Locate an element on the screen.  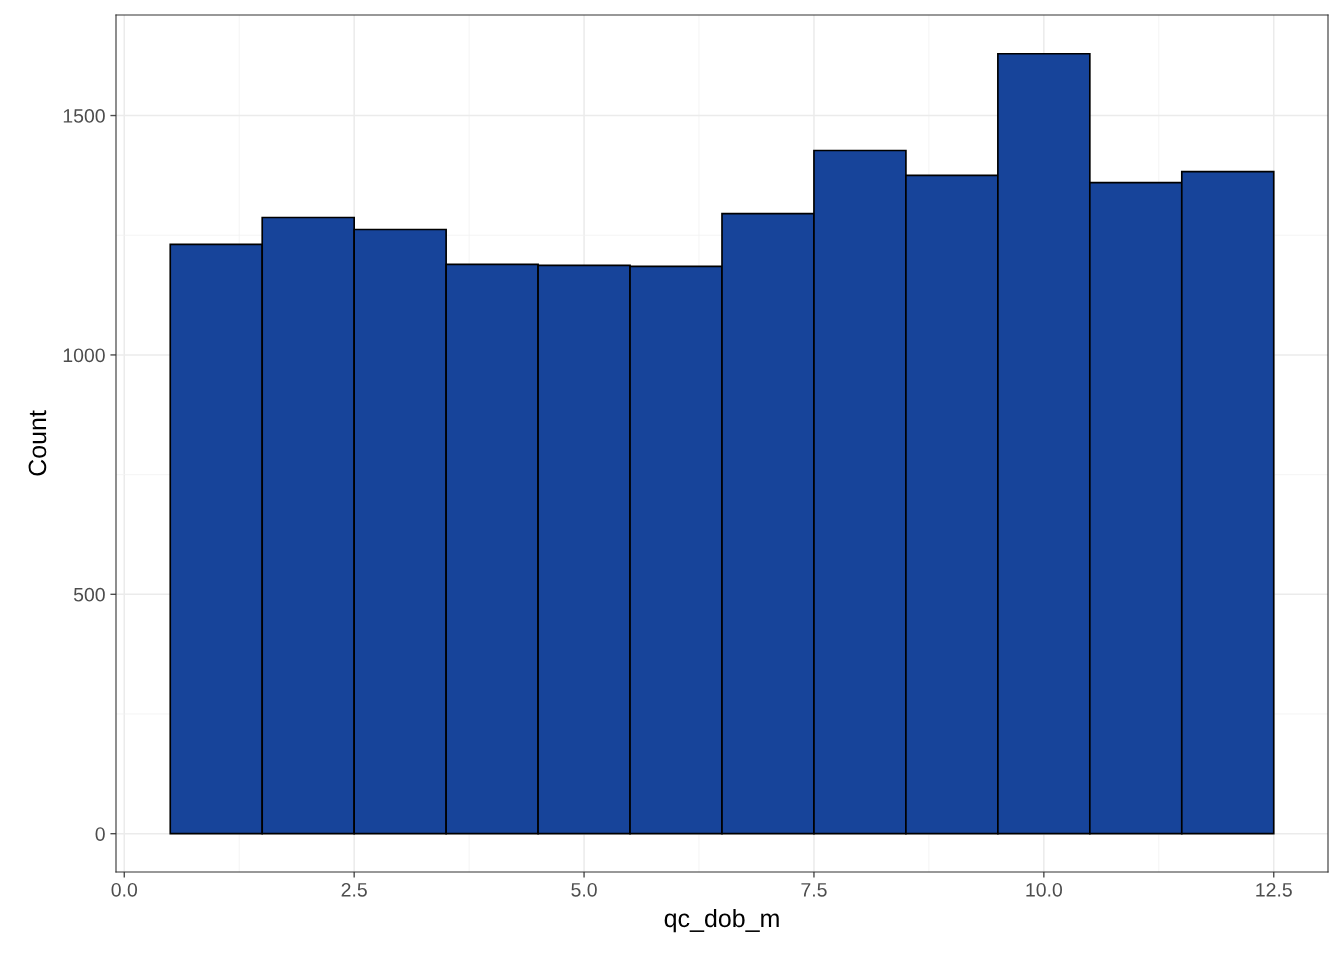
x-tick-label: 5.0 is located at coordinates (584, 889).